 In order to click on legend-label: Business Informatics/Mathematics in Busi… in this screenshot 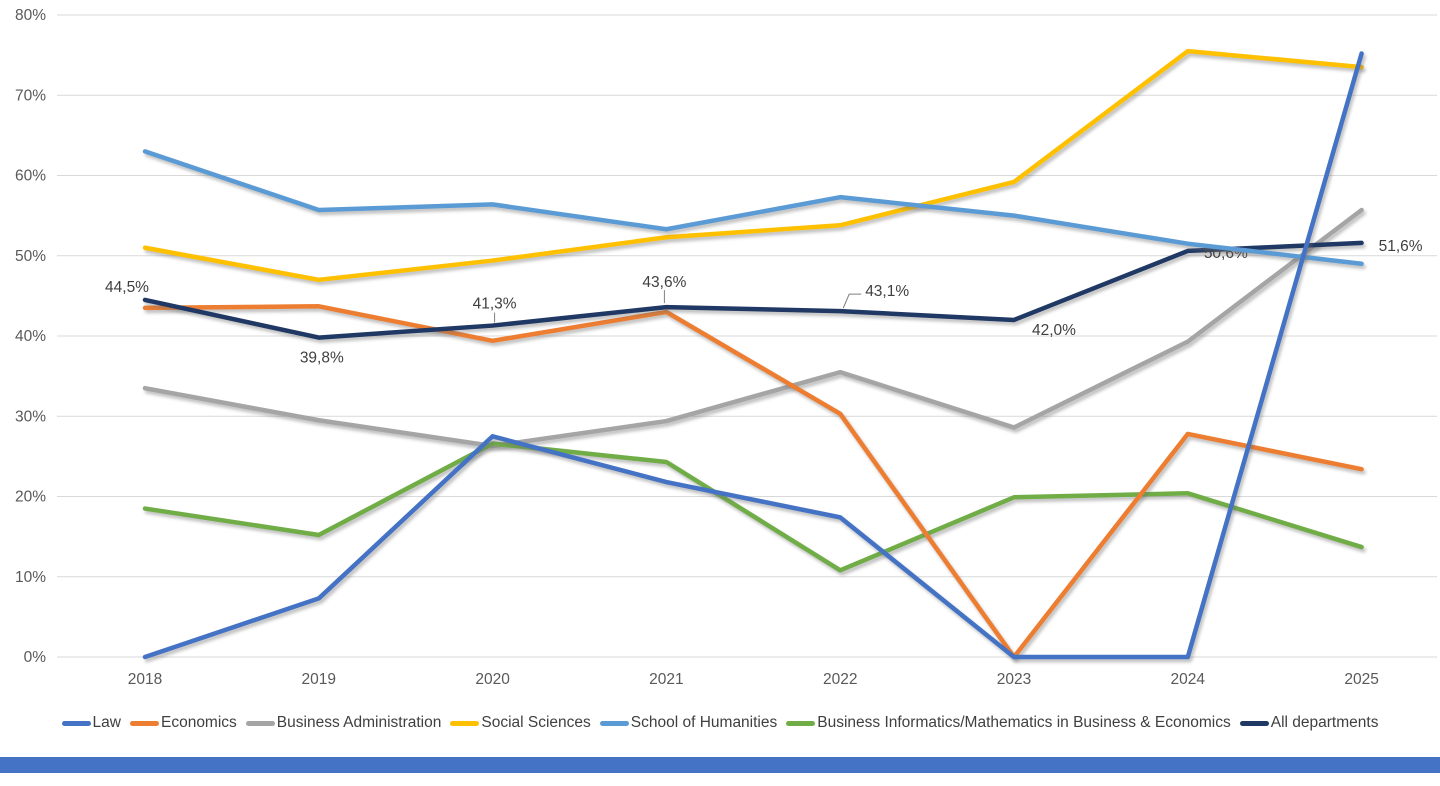, I will do `click(1024, 722)`.